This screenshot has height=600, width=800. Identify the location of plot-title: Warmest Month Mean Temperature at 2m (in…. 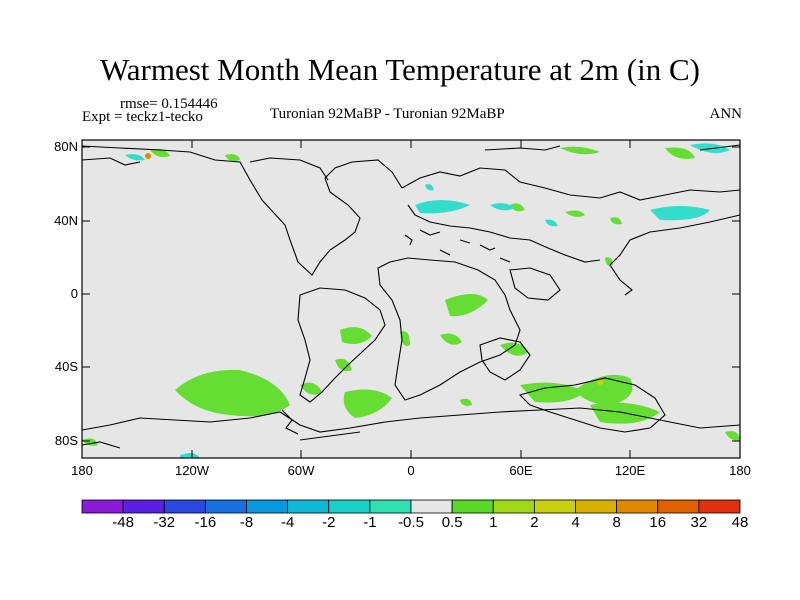
(400, 69).